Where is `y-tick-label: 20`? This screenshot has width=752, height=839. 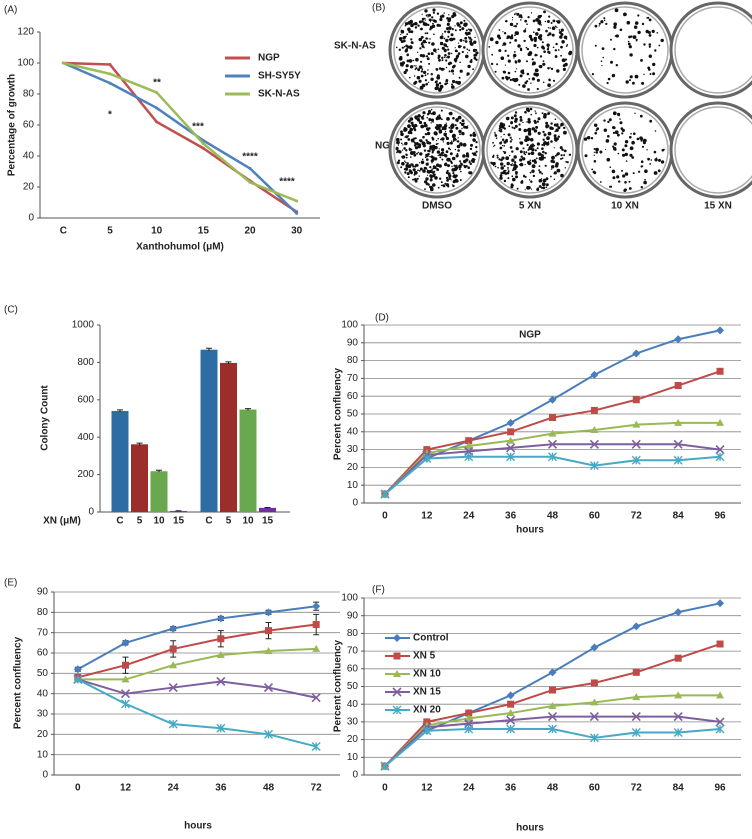 y-tick-label: 20 is located at coordinates (43, 734).